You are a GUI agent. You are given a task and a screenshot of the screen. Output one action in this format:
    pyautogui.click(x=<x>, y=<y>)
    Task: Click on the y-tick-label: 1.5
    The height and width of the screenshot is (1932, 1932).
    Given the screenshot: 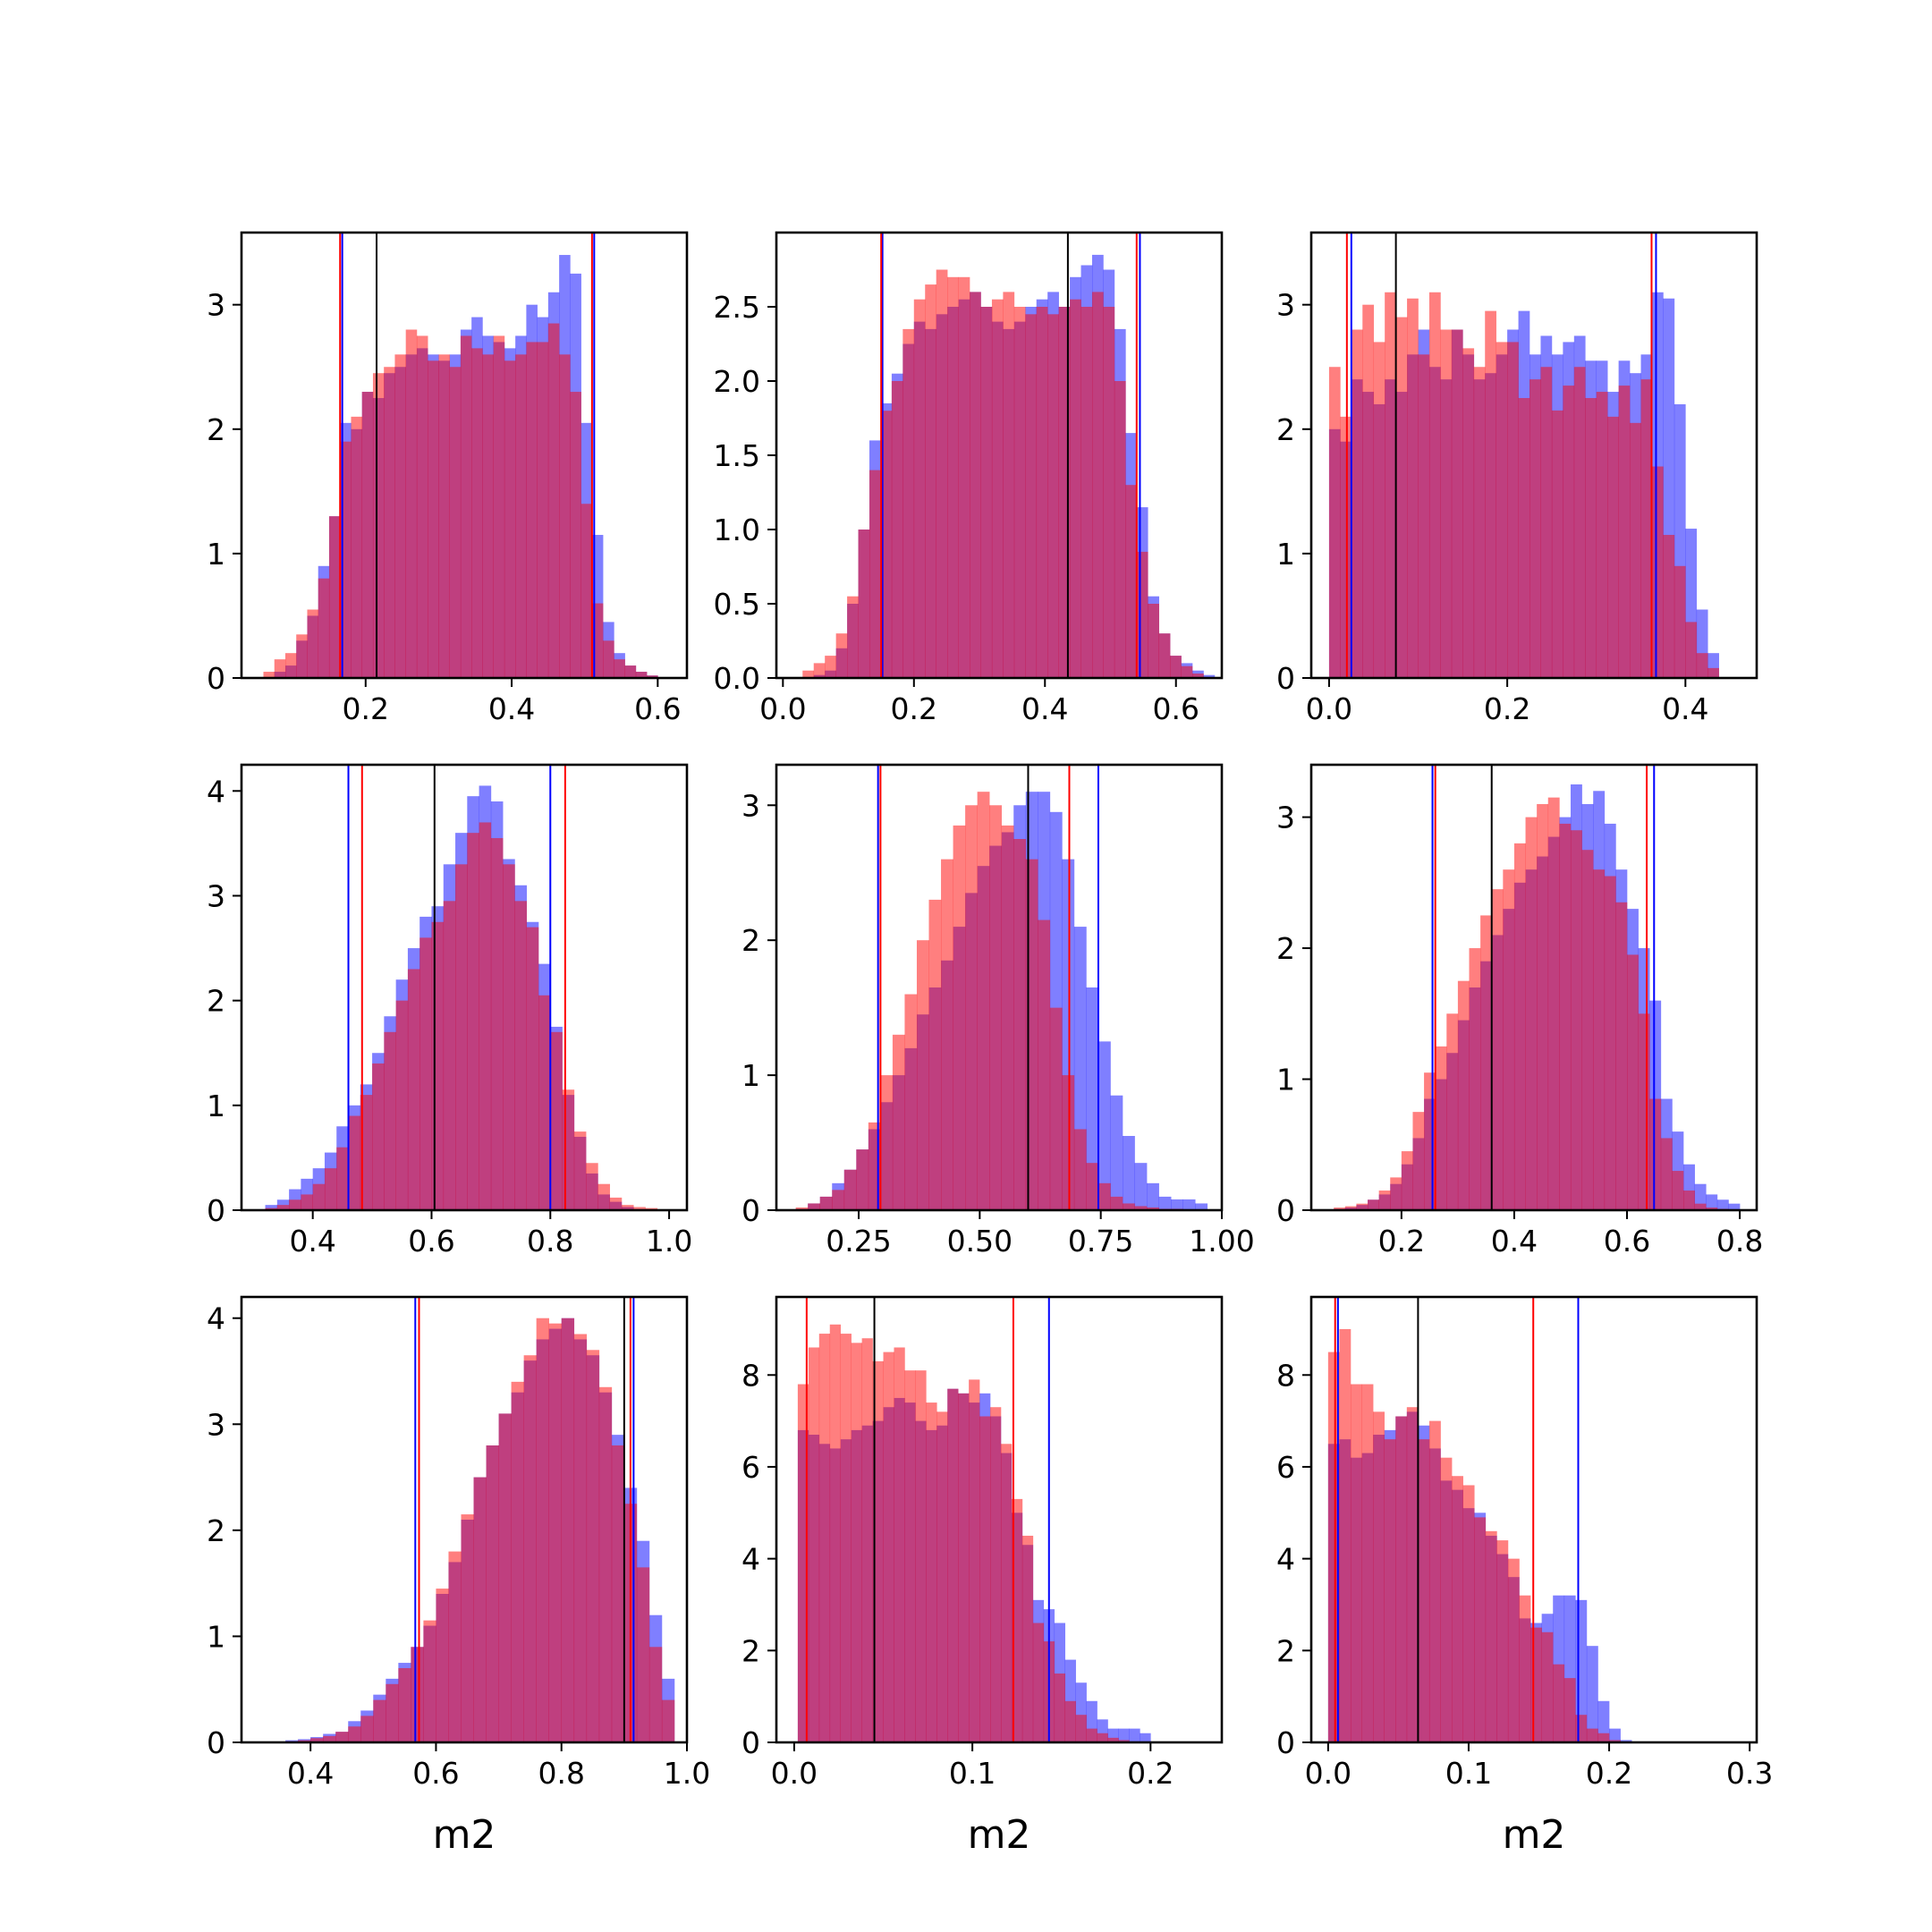 What is the action you would take?
    pyautogui.click(x=737, y=455)
    